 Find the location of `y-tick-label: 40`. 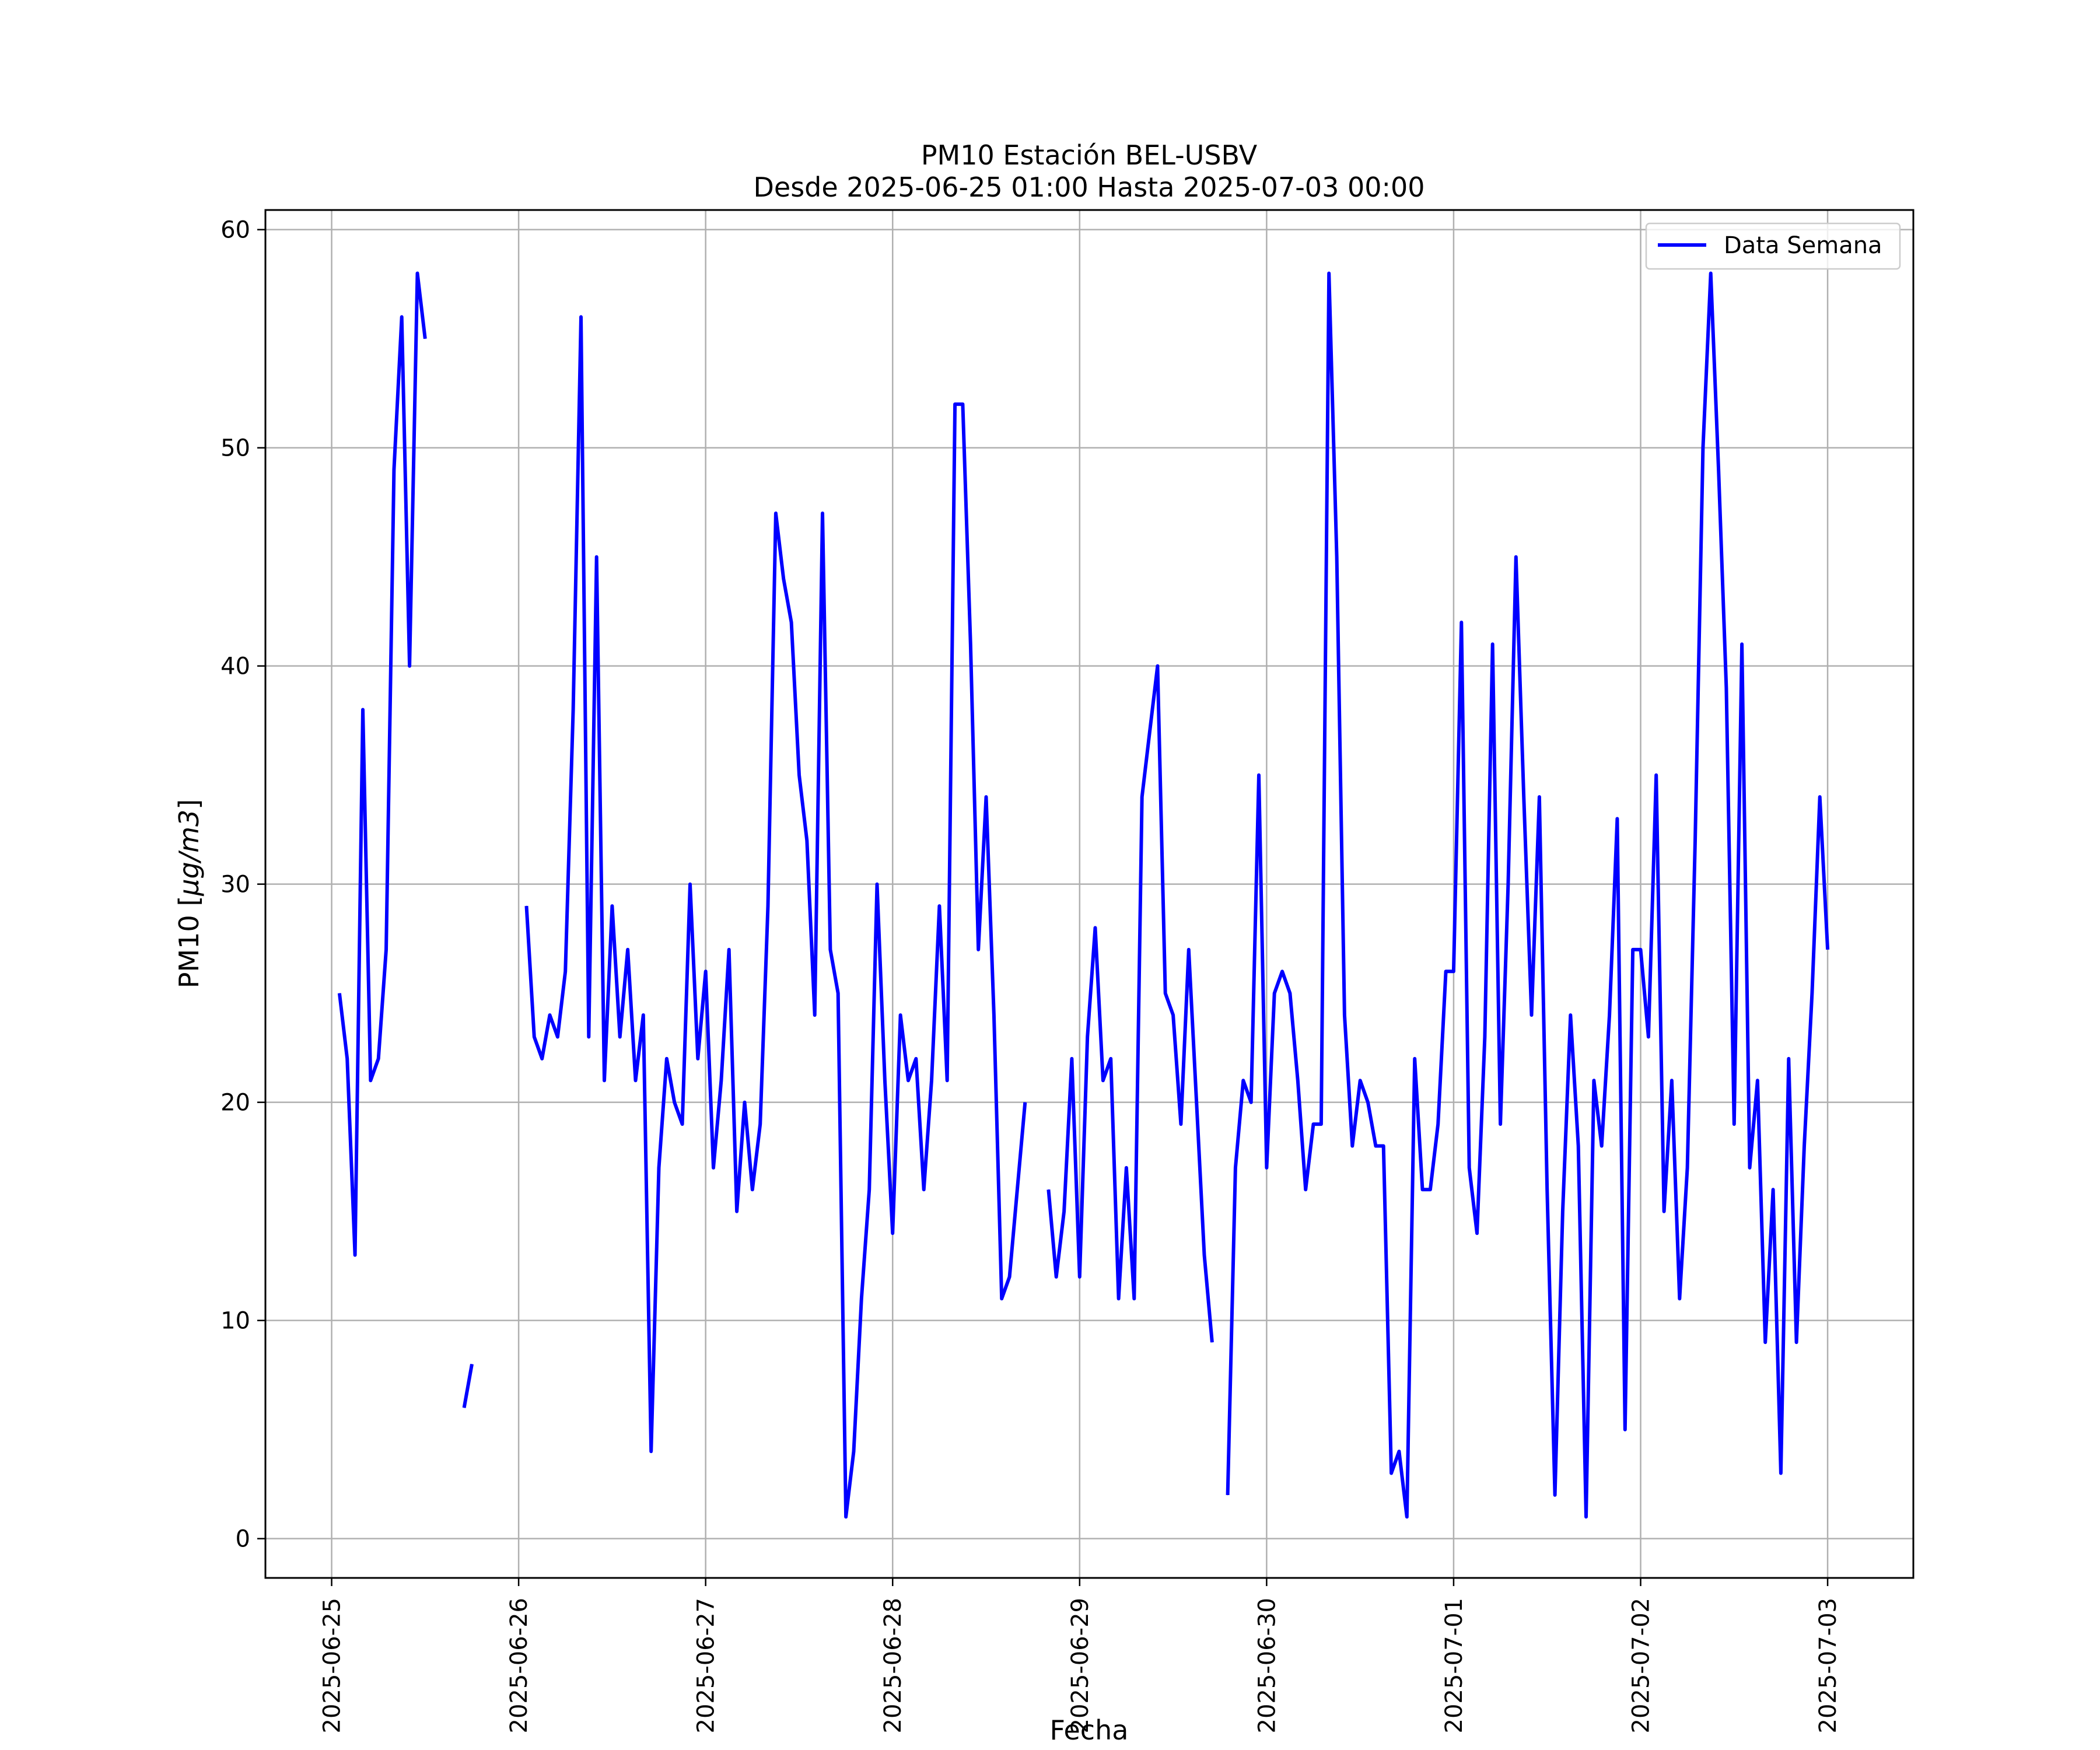

y-tick-label: 40 is located at coordinates (235, 666).